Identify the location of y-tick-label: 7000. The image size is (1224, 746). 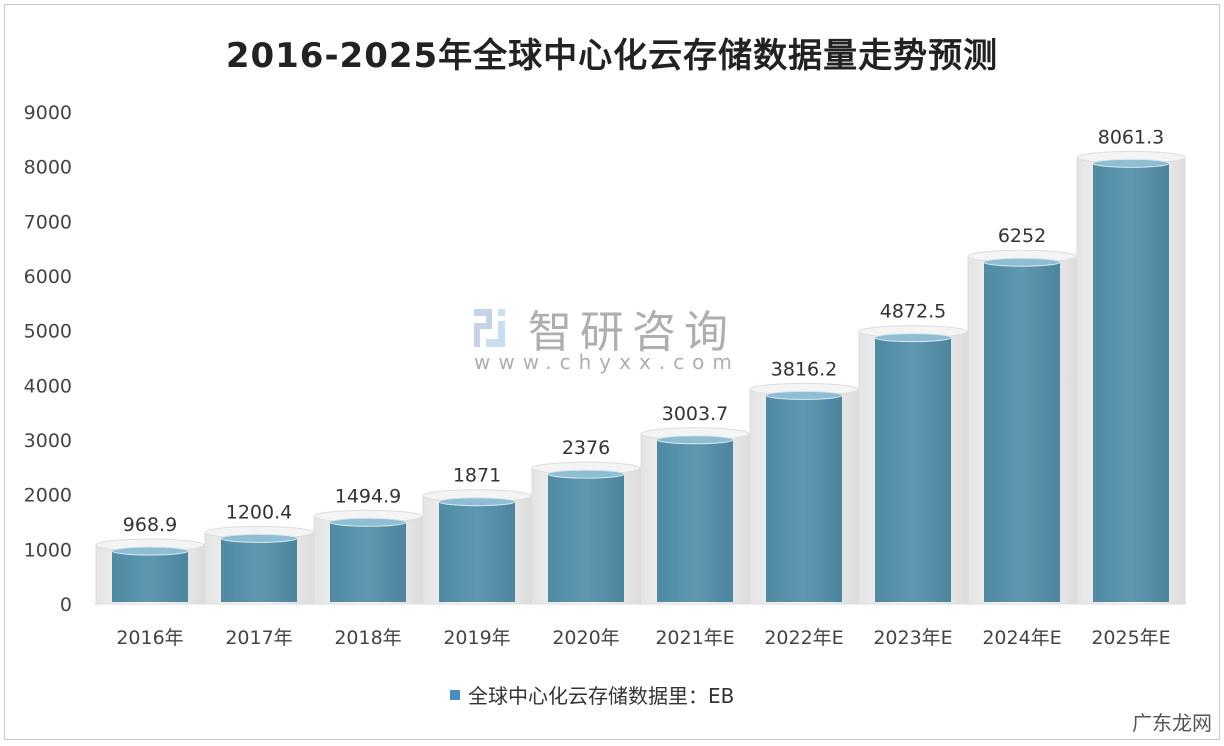
(48, 222).